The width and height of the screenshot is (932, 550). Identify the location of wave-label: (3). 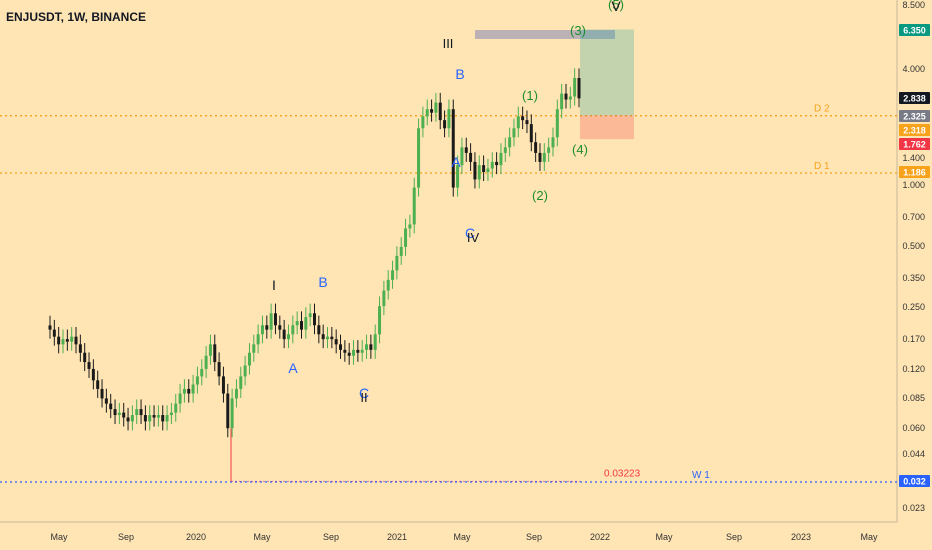
(578, 30).